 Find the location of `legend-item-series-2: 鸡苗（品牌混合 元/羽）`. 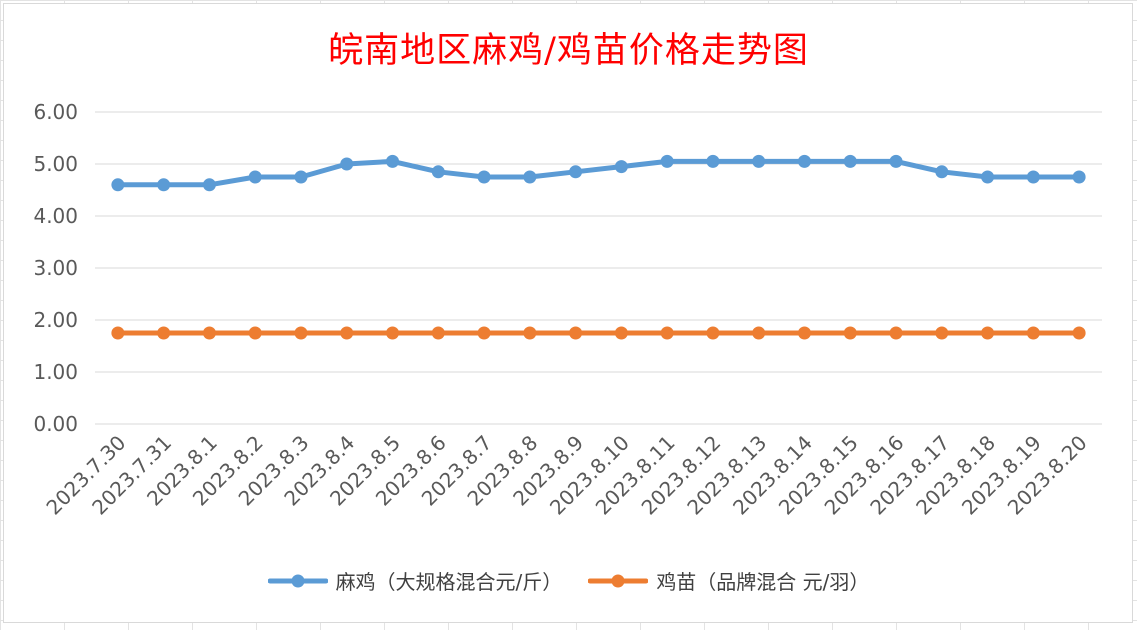

legend-item-series-2: 鸡苗（品牌混合 元/羽） is located at coordinates (728, 580).